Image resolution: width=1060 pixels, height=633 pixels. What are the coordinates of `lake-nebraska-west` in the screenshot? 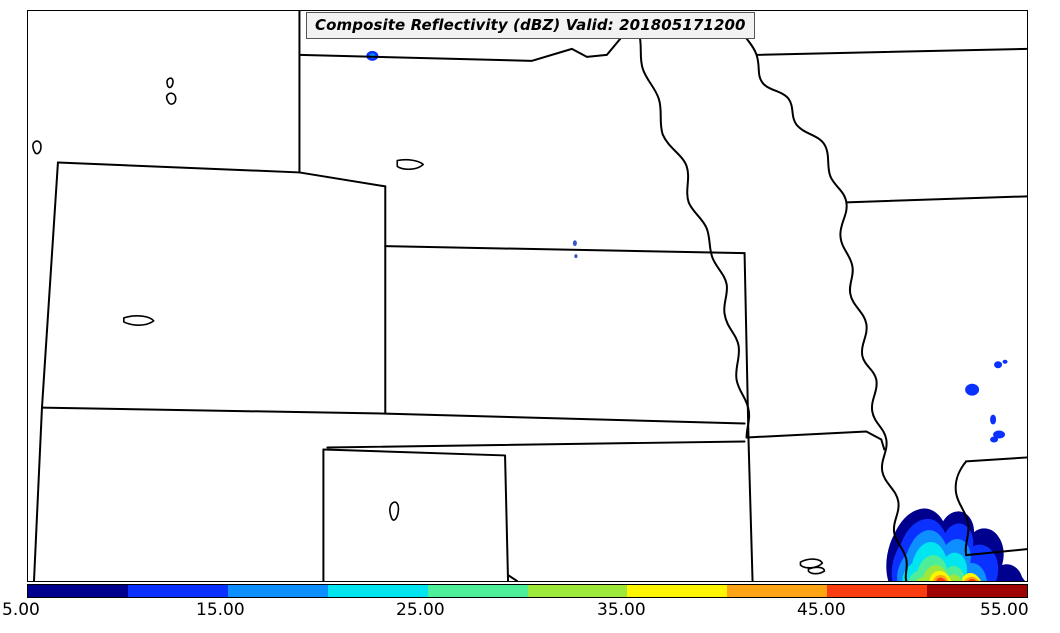 It's located at (410, 164).